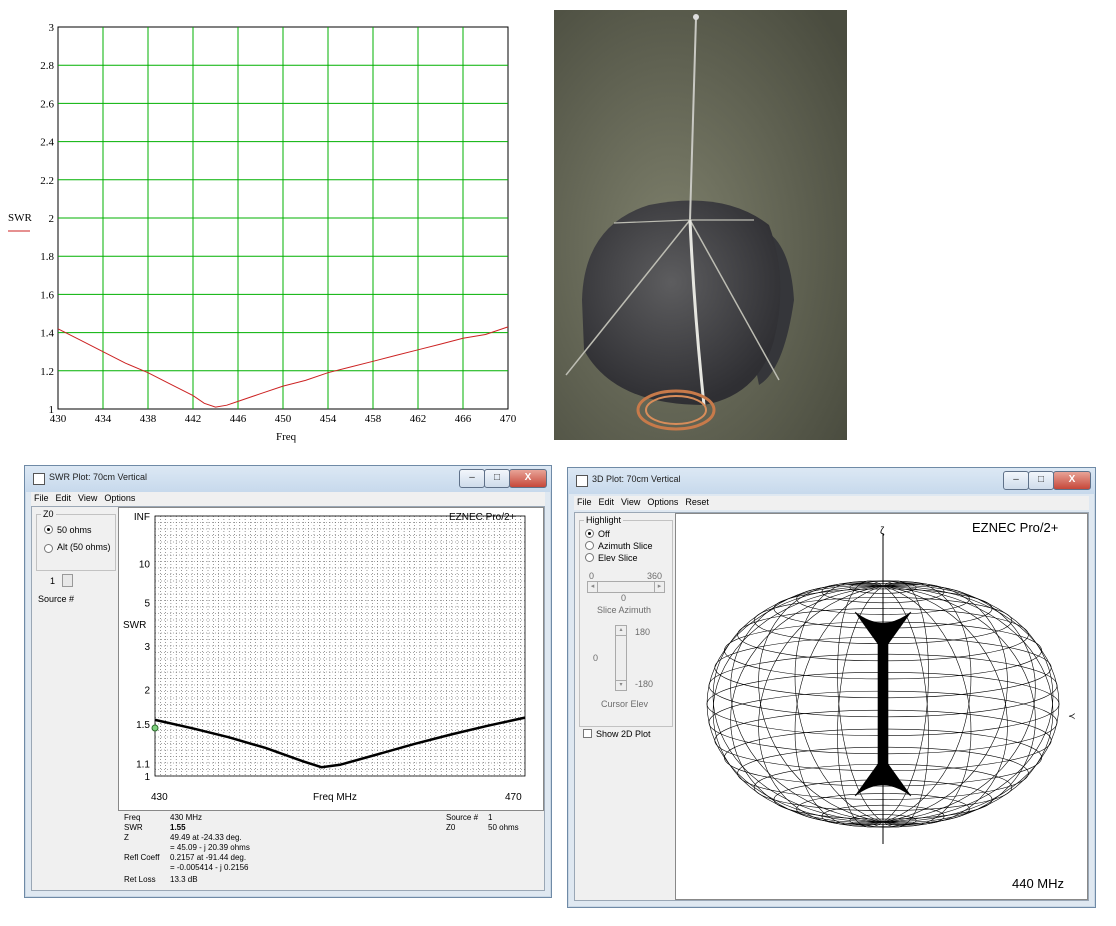 This screenshot has height=926, width=1116. Describe the element at coordinates (624, 598) in the screenshot. I see `az-value: 0` at that location.